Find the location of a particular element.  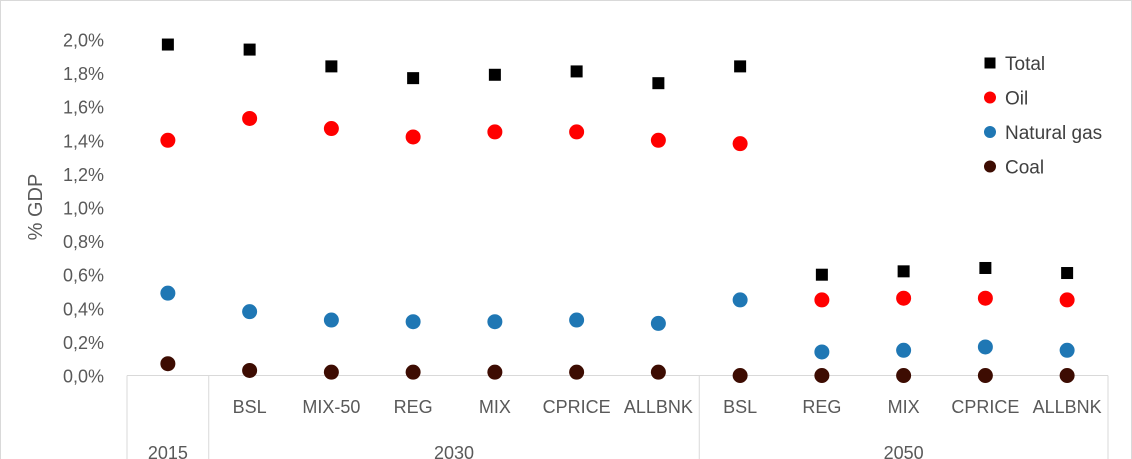

y-tick-label: 1,4% is located at coordinates (83, 141).